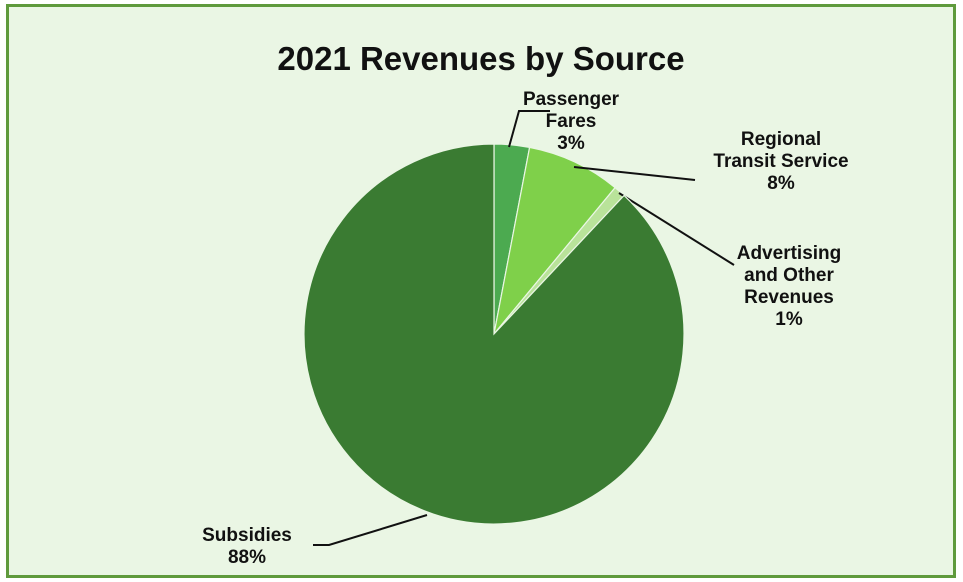 Image resolution: width=963 pixels, height=582 pixels. Describe the element at coordinates (789, 253) in the screenshot. I see `data-label-name: Advertising` at that location.